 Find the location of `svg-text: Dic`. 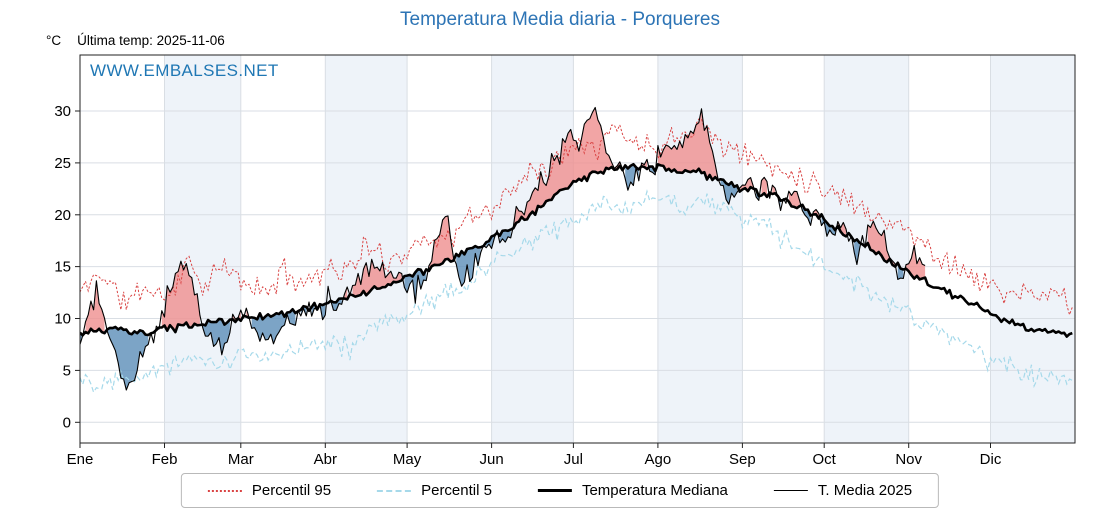

svg-text: Dic is located at coordinates (991, 459).